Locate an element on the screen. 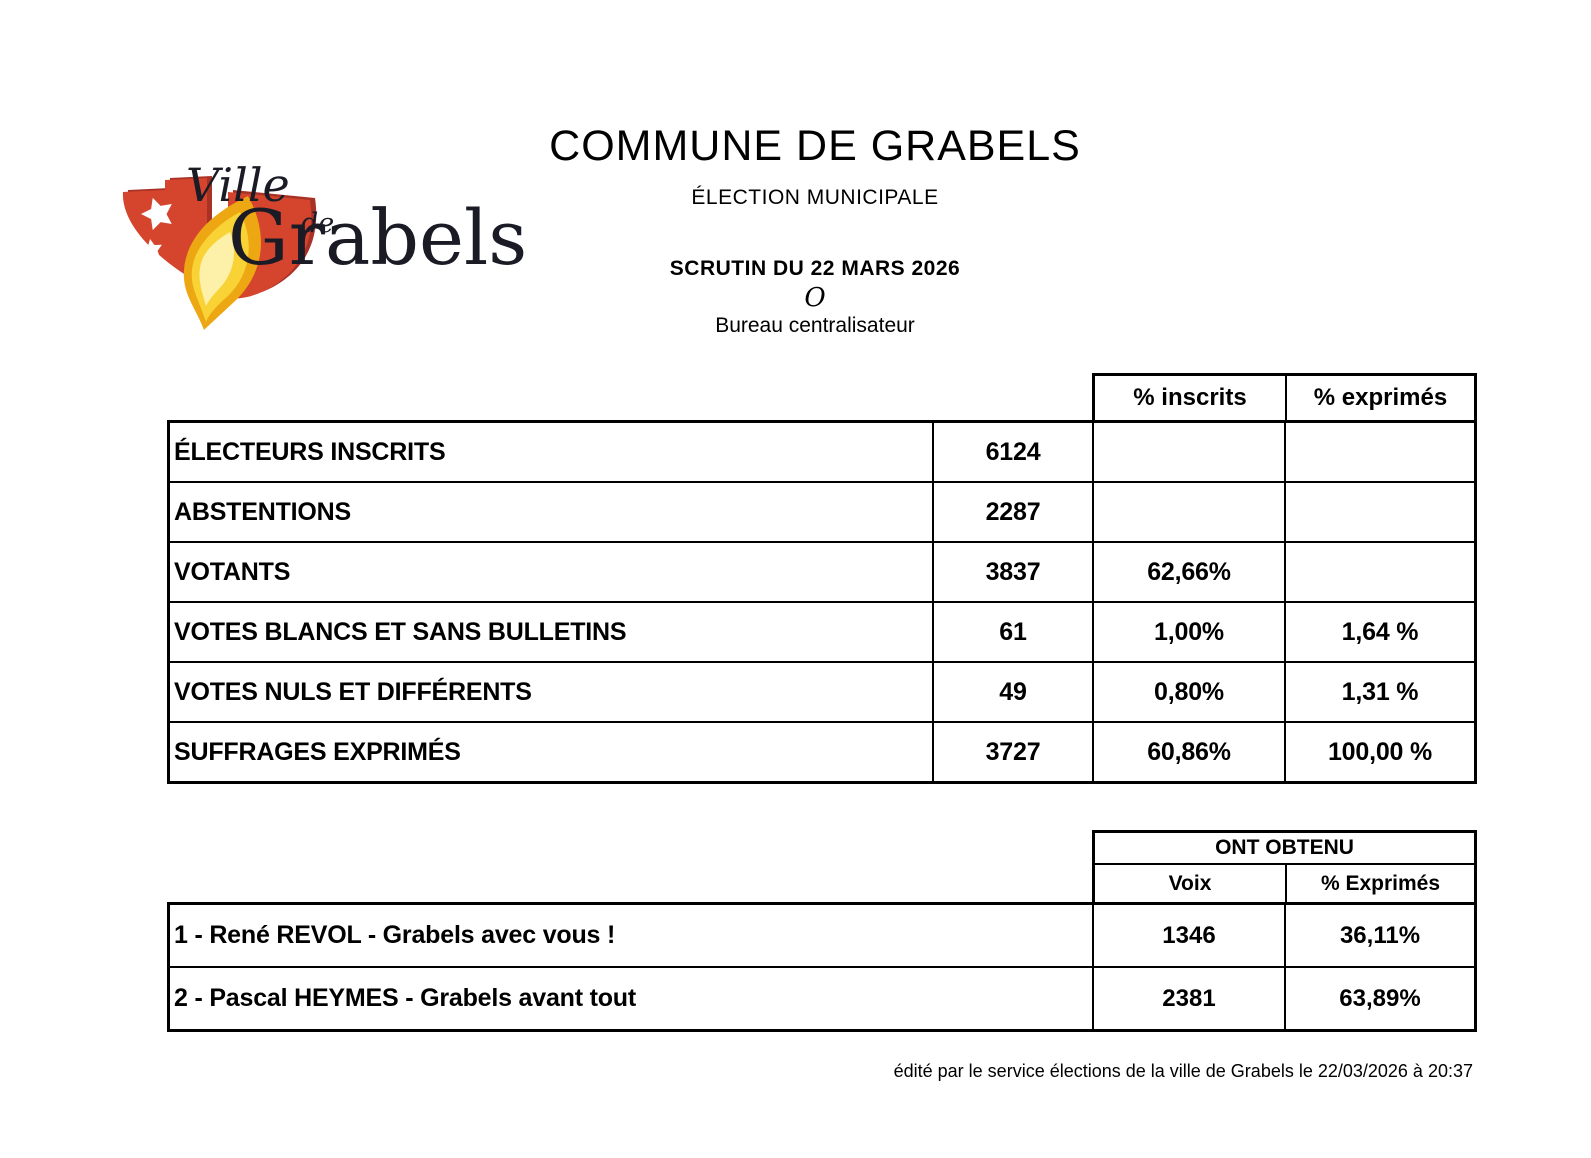  group-header-ont-obtenu: ONT OBTENU is located at coordinates (1284, 848).